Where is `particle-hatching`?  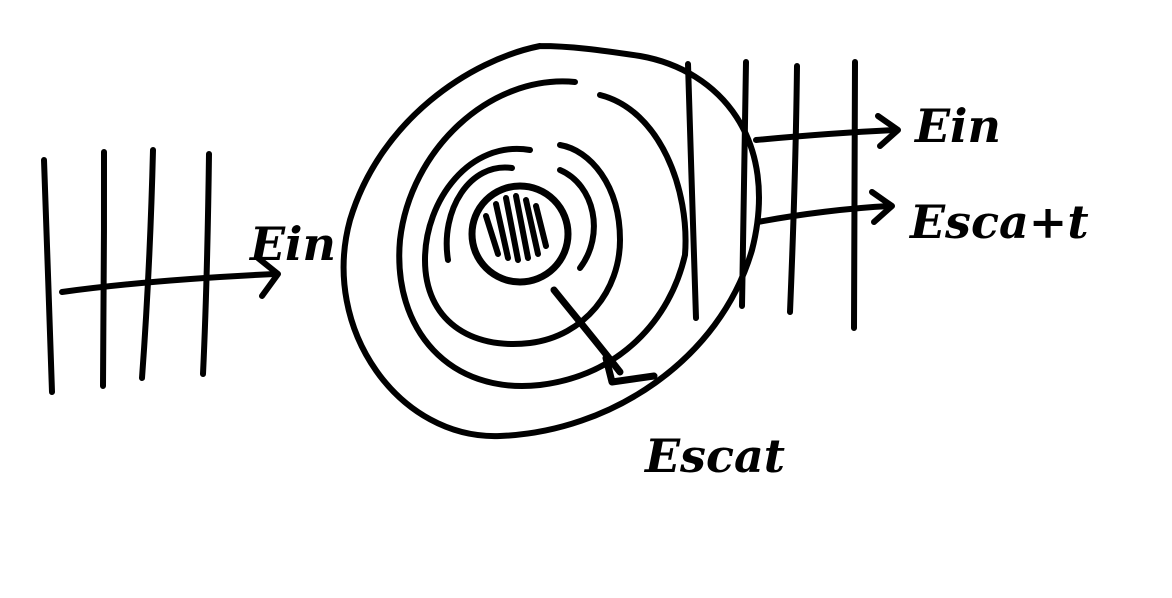
particle-hatching is located at coordinates (516, 228).